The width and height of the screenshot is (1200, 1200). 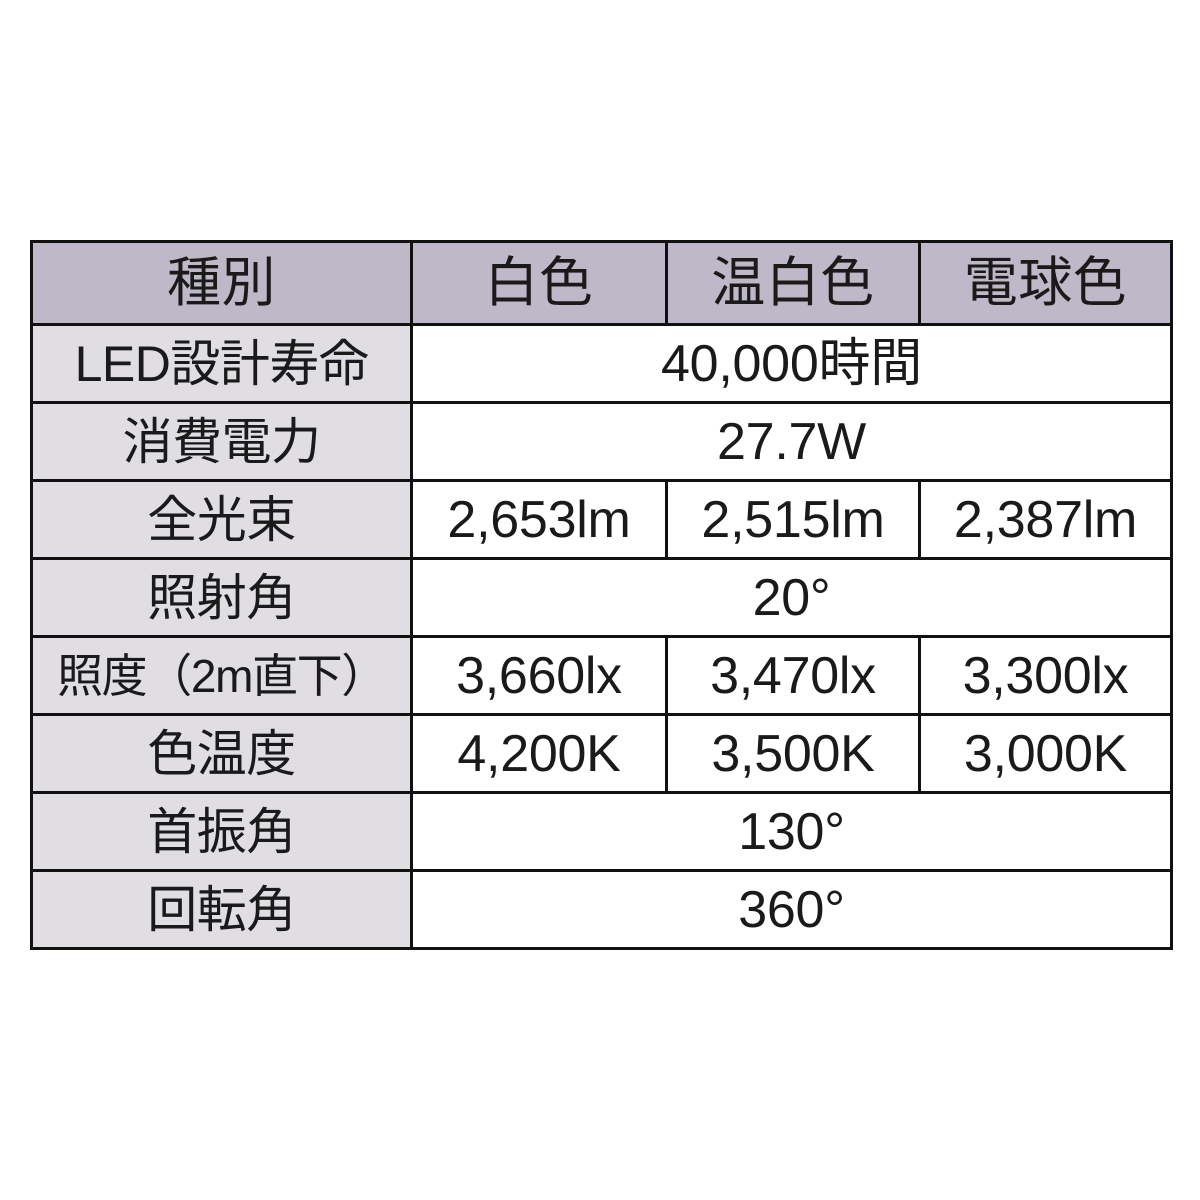 I want to click on row-value-luminous-flux-white: 2,653lm, so click(x=539, y=519).